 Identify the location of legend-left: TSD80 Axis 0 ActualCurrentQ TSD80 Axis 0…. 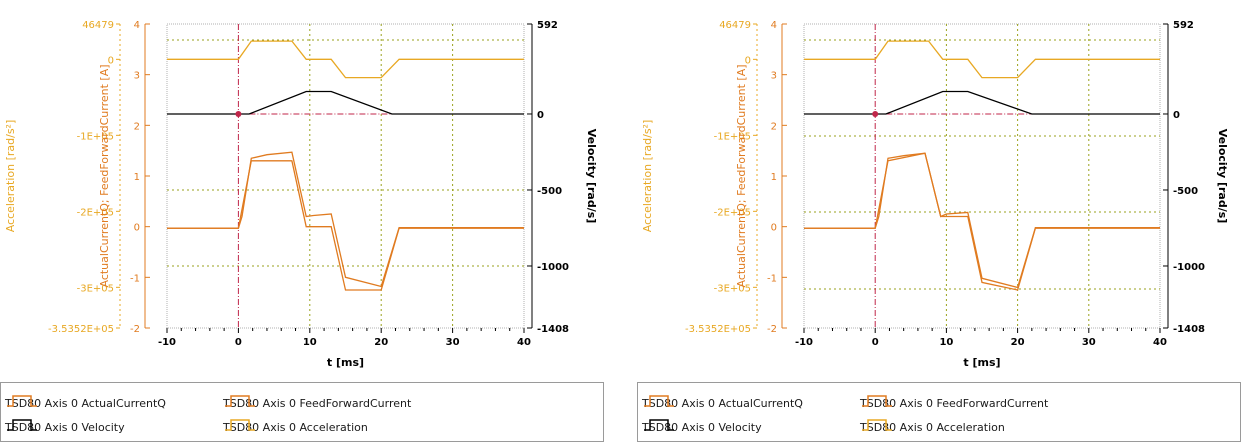
(302, 412).